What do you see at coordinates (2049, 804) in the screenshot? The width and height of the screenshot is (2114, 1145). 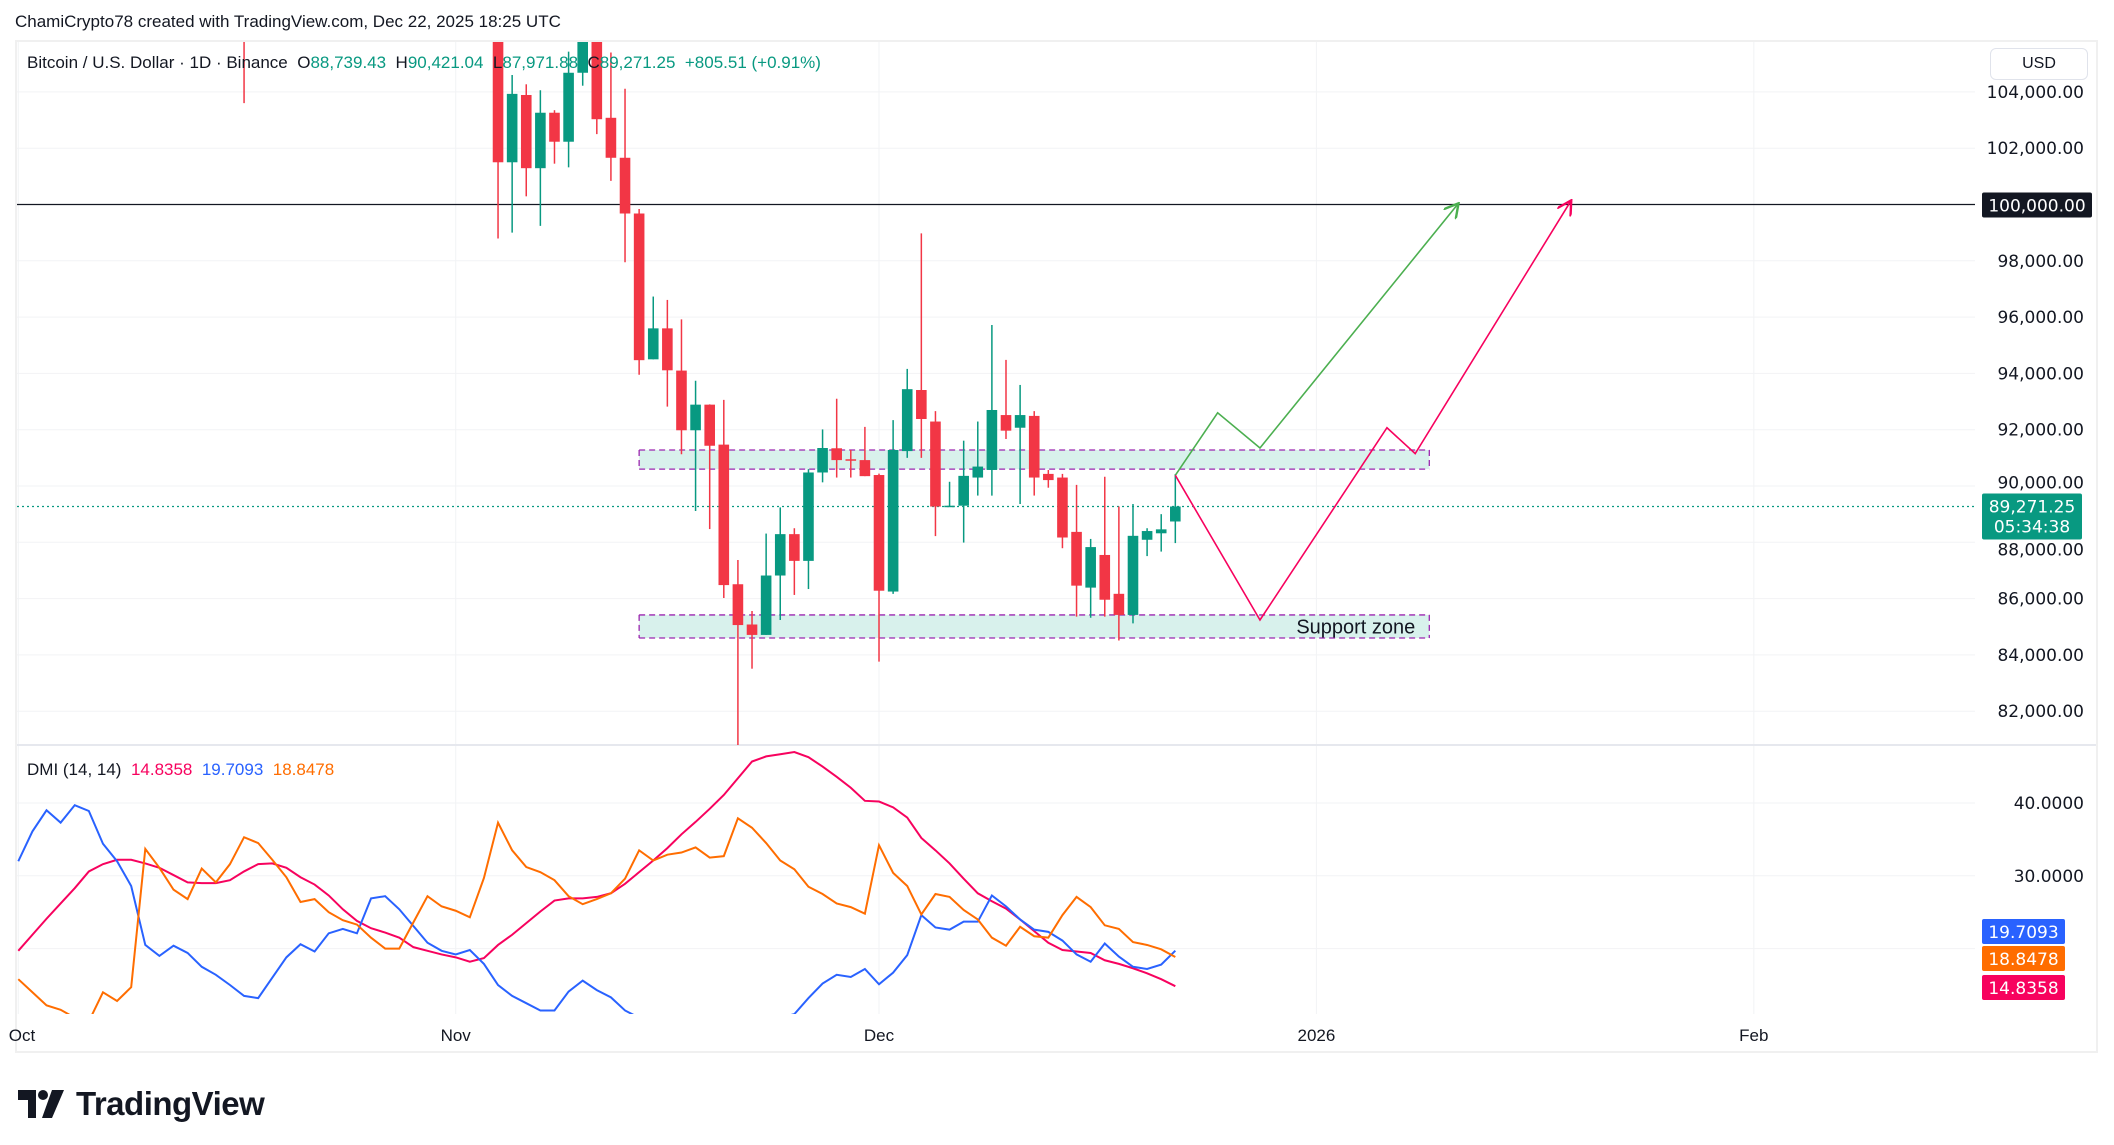 I see `dmi-tick-label: 40.0000` at bounding box center [2049, 804].